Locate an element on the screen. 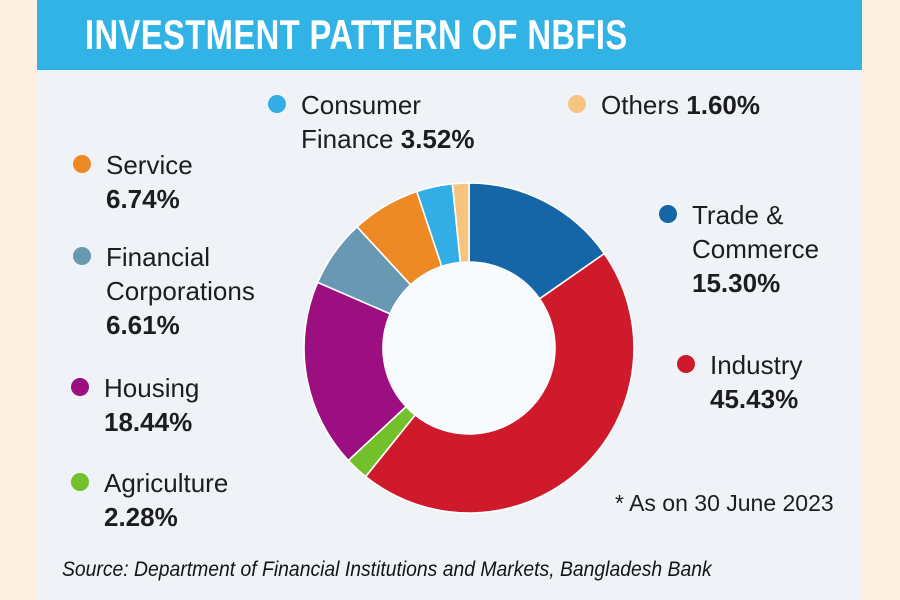 This screenshot has width=900, height=600. donut-hole is located at coordinates (469, 348).